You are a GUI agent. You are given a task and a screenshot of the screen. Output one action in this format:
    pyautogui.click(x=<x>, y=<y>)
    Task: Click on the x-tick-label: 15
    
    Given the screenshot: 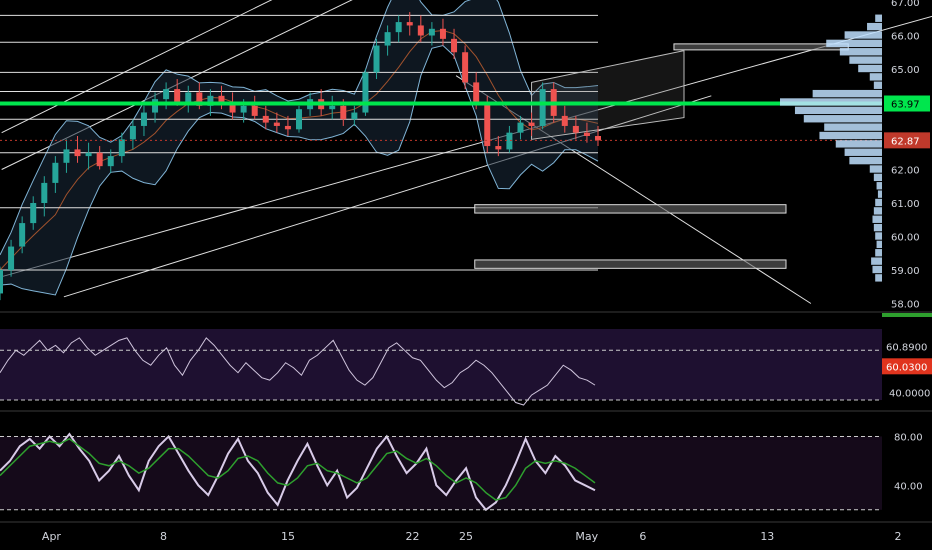 What is the action you would take?
    pyautogui.click(x=288, y=536)
    